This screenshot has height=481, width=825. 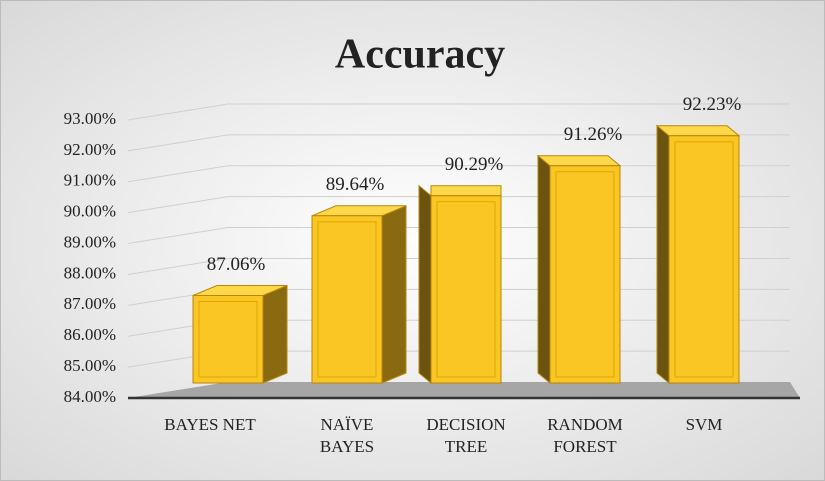 I want to click on y-tick-label: 84.00%, so click(x=90, y=396).